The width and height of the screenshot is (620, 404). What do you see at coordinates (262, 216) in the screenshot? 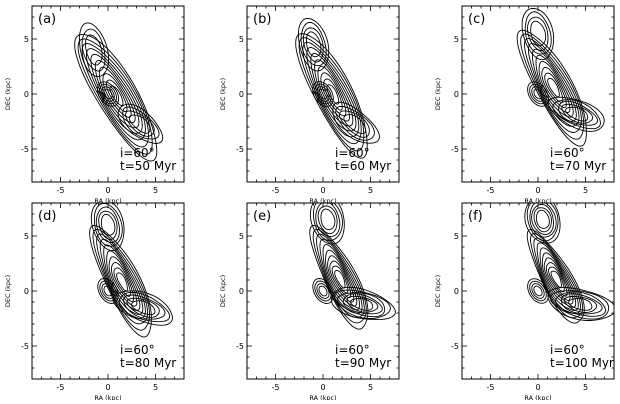
I see `panel-label: (e)` at bounding box center [262, 216].